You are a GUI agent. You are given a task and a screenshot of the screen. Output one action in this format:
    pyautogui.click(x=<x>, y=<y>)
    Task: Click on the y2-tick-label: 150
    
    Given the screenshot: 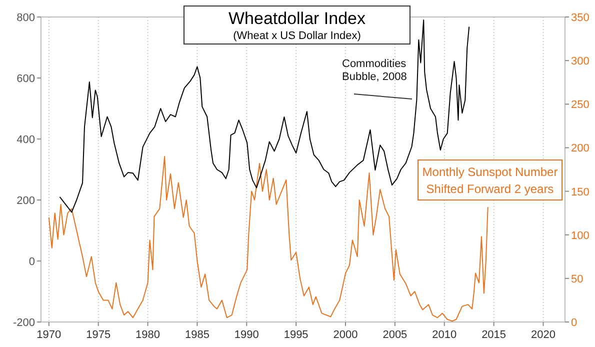 What is the action you would take?
    pyautogui.click(x=580, y=192)
    